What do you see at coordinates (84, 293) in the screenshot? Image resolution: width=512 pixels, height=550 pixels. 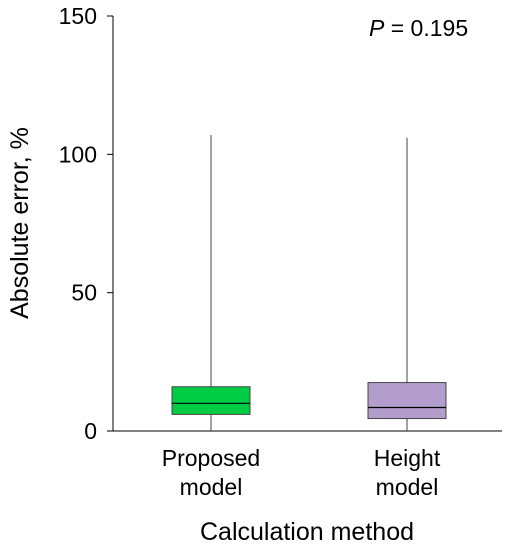 I see `y-tick-label: 50` at bounding box center [84, 293].